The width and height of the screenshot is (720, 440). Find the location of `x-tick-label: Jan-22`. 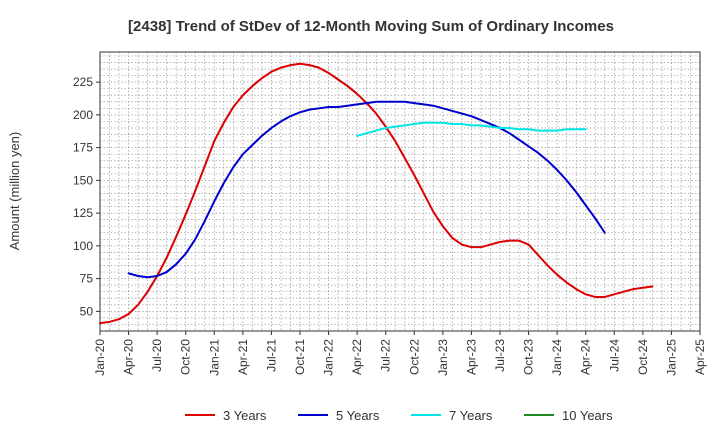

x-tick-label: Jan-22 is located at coordinates (329, 357).